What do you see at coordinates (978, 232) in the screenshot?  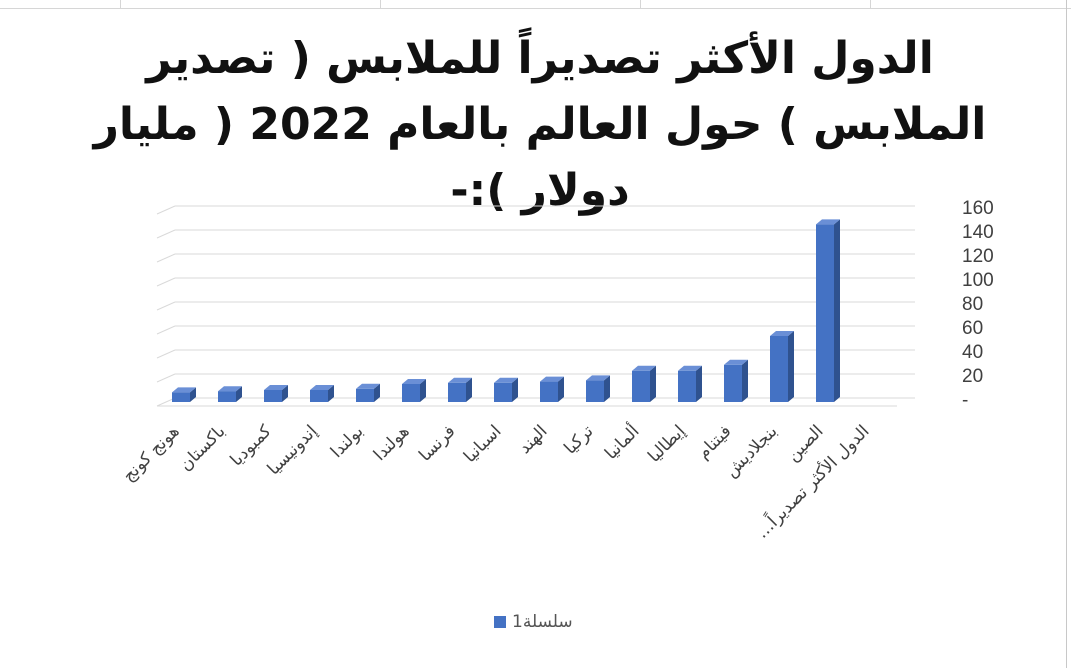 I see `y-tick-label: 140` at bounding box center [978, 232].